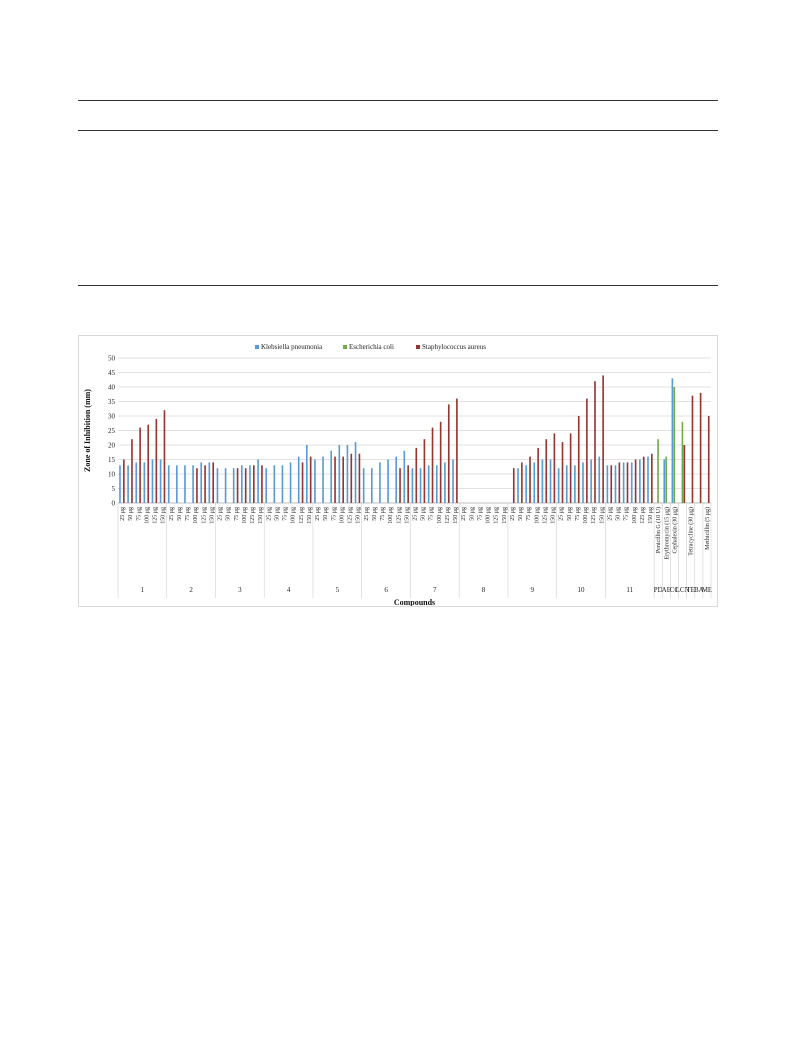 This screenshot has height=1057, width=793. I want to click on group-label: CC, so click(675, 590).